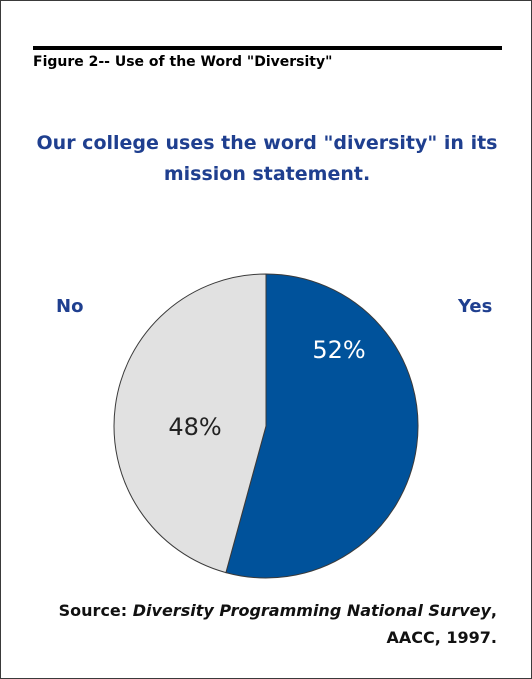  I want to click on source-comma: ,, so click(493, 610).